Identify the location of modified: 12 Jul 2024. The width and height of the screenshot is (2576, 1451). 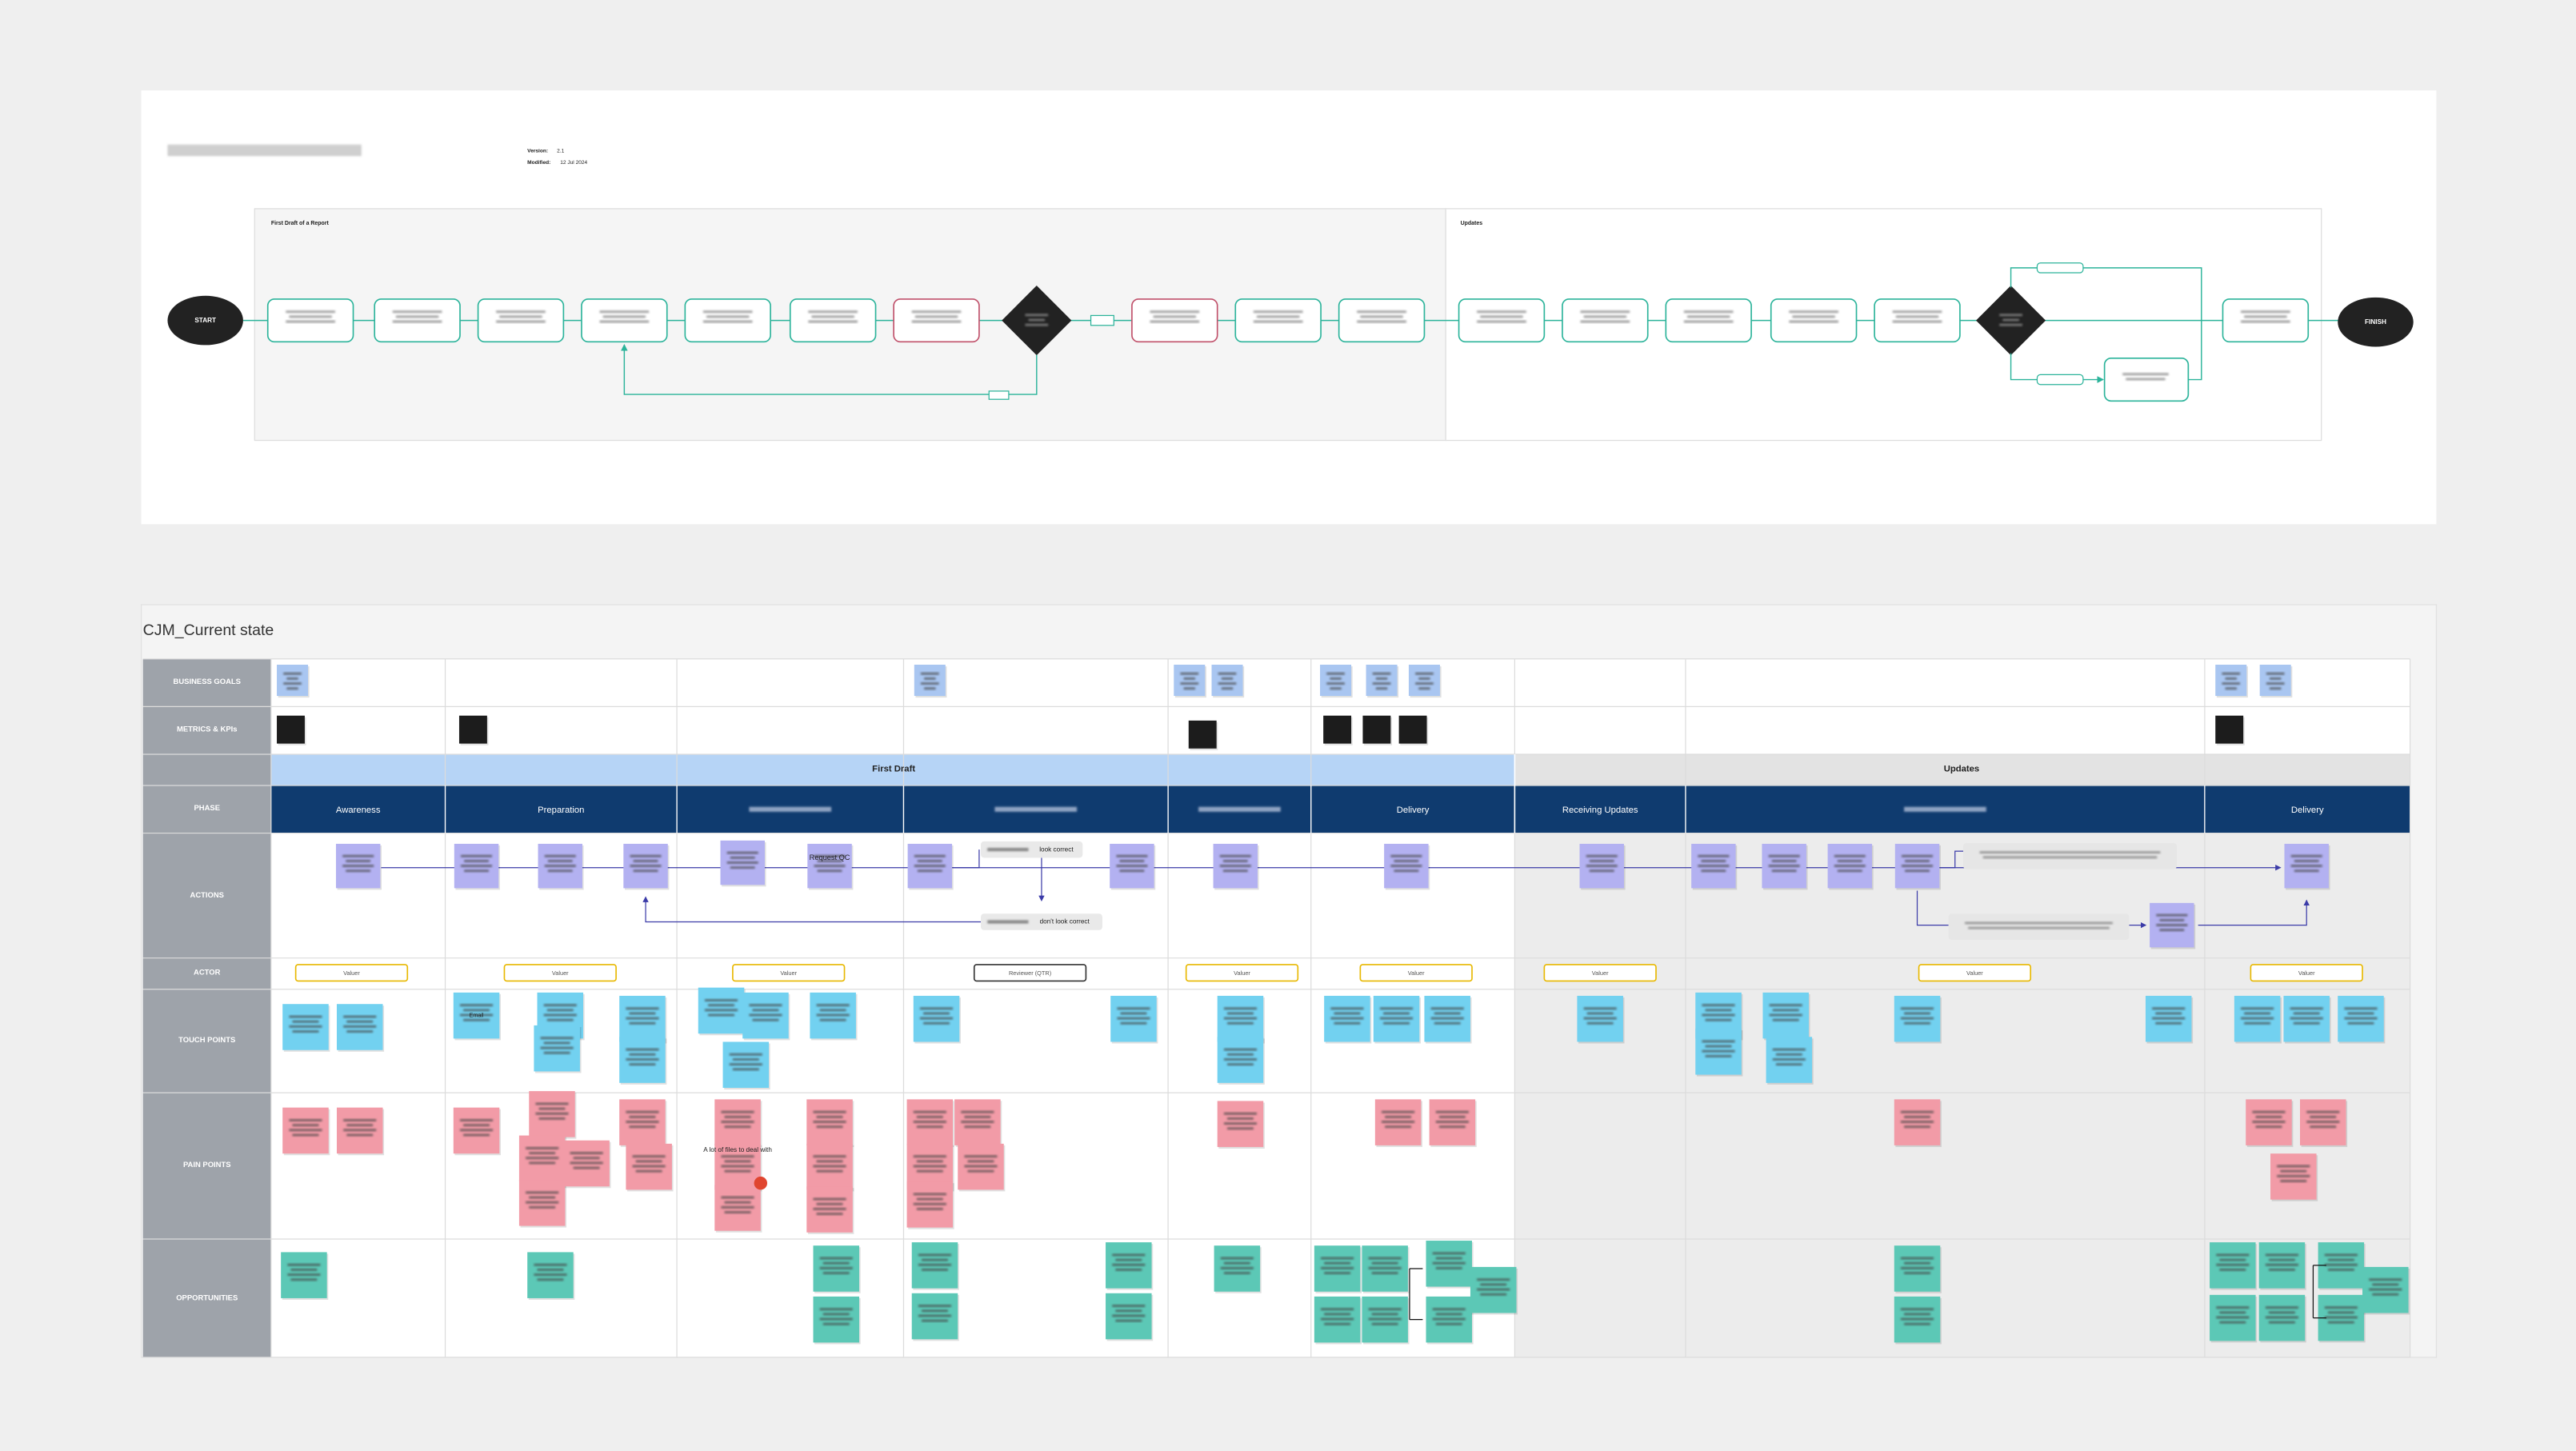
(573, 163).